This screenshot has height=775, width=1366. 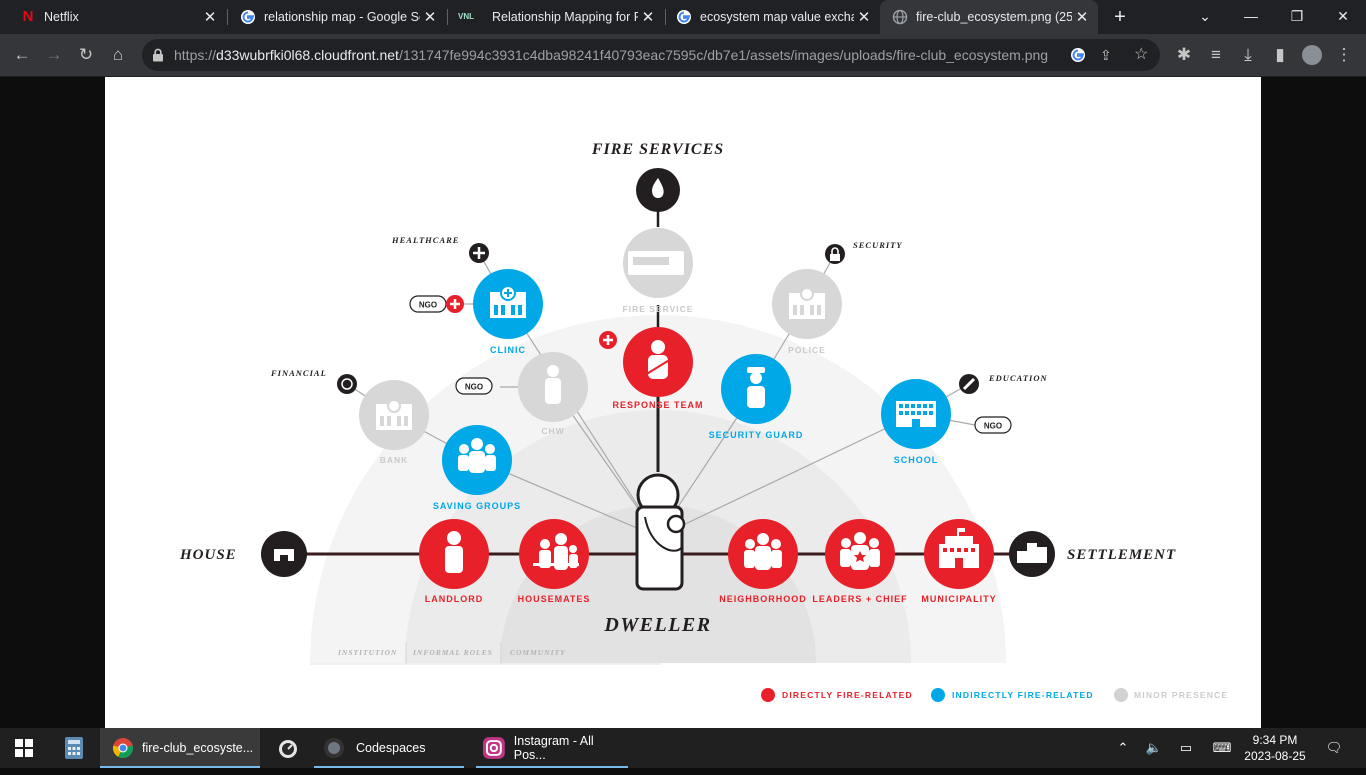 I want to click on windows-logo-icon, so click(x=24, y=748).